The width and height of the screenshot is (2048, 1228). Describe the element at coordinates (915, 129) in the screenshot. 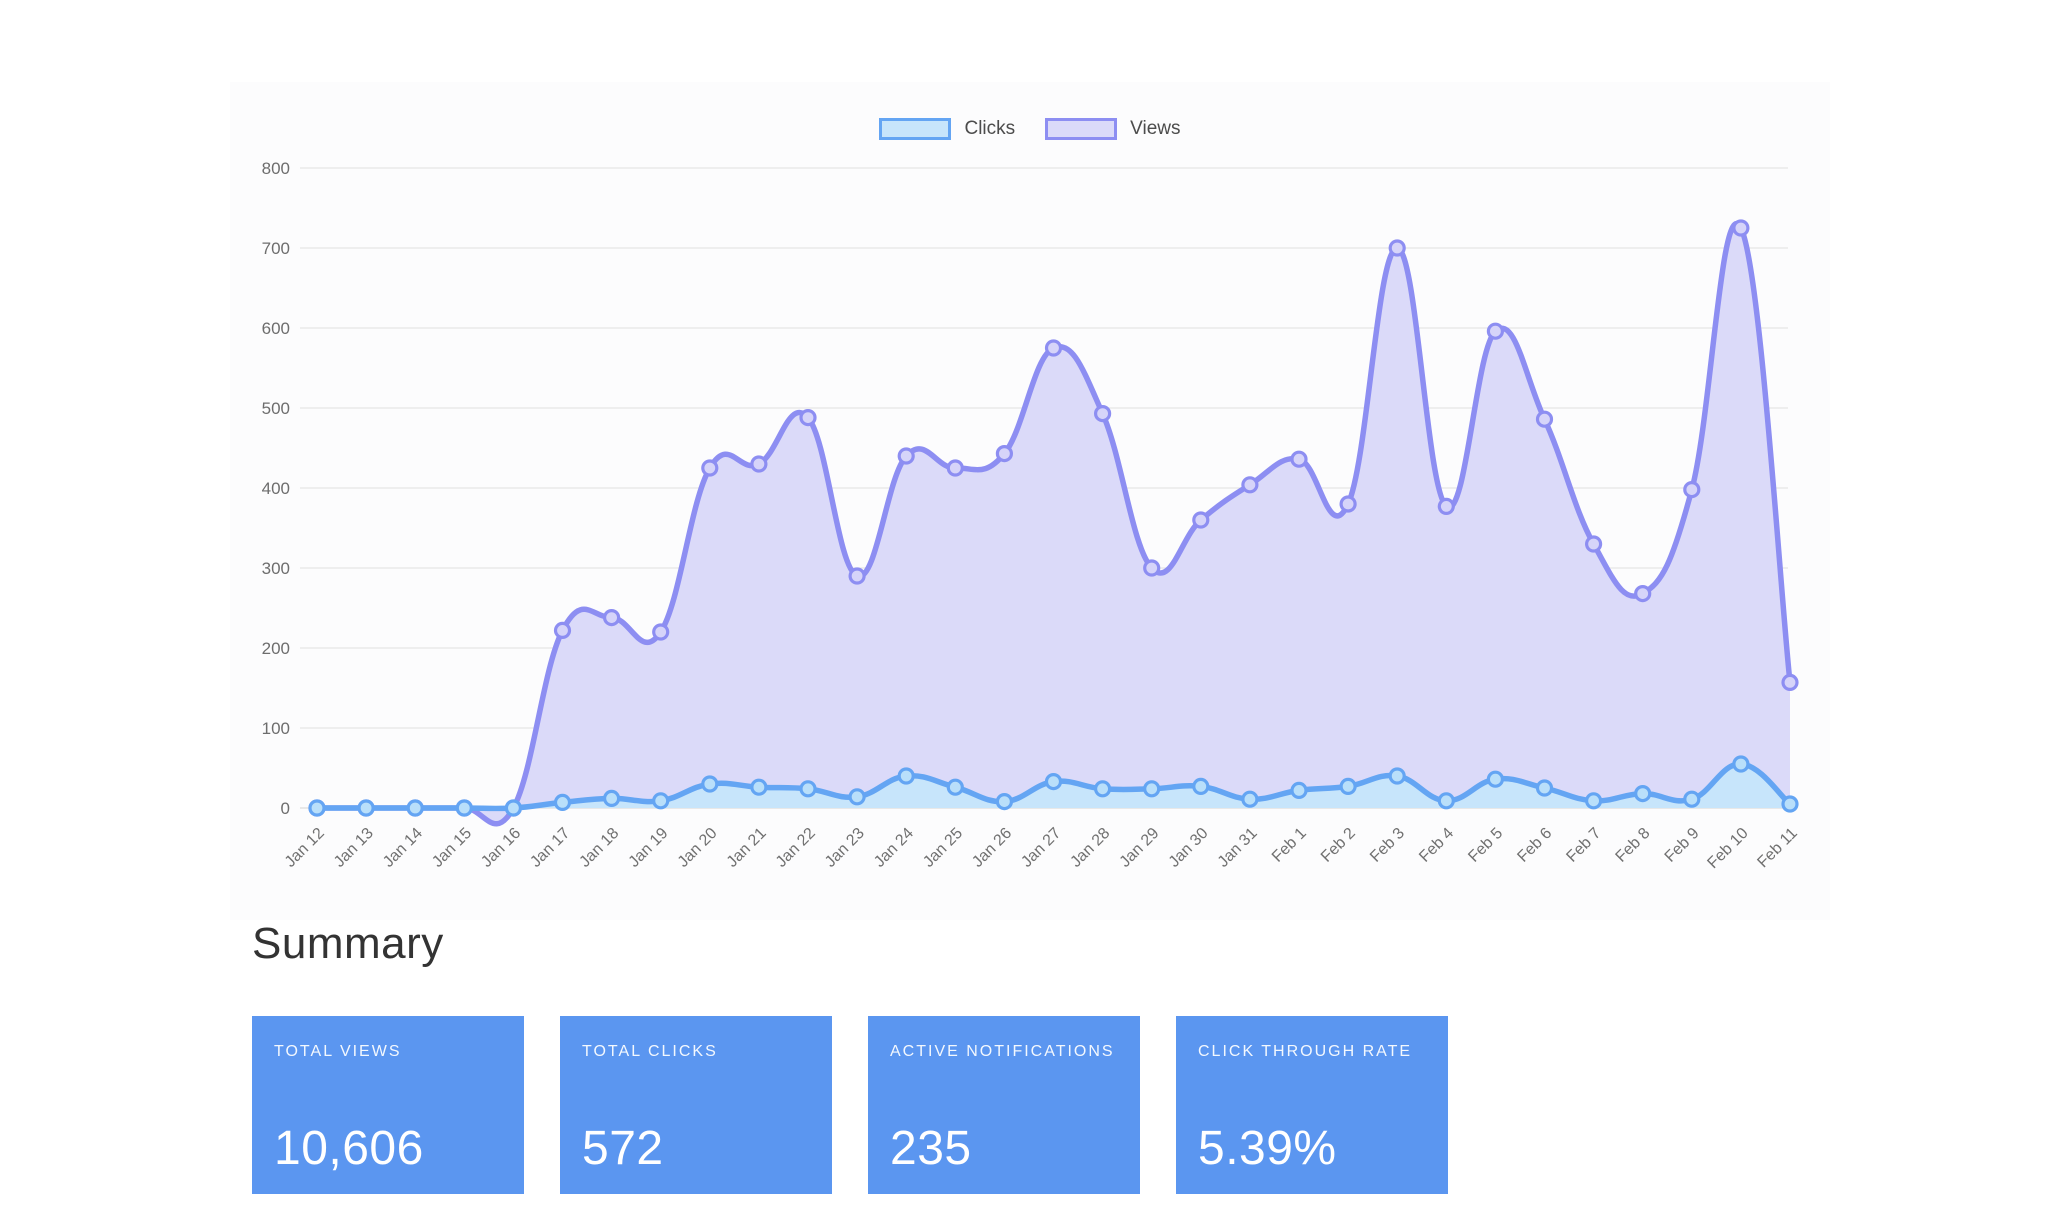

I see `clicks-legend-swatch` at that location.